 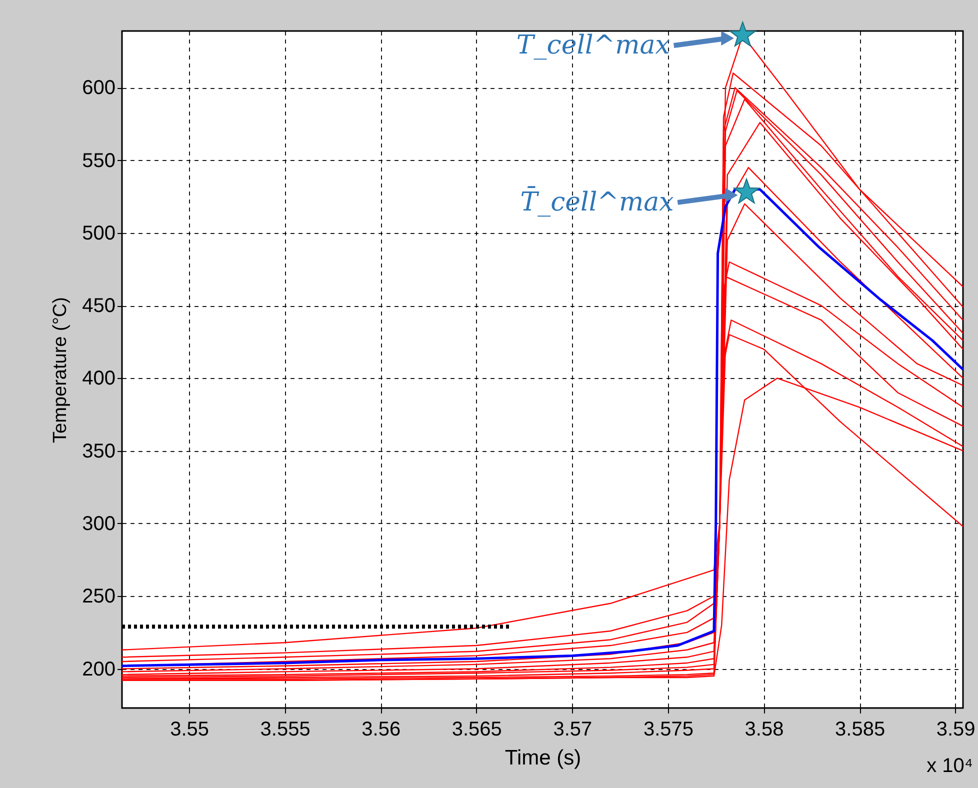 What do you see at coordinates (99, 233) in the screenshot?
I see `y-tick-label: 500` at bounding box center [99, 233].